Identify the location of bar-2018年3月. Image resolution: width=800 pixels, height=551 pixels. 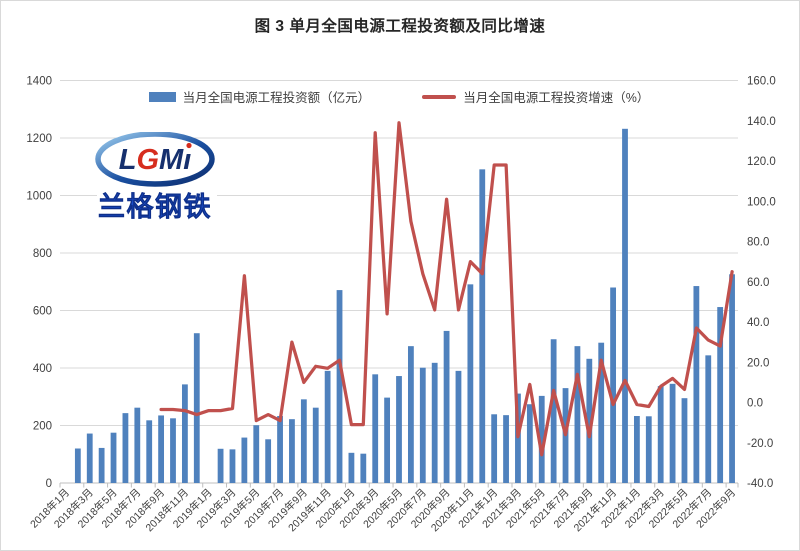
(89, 458).